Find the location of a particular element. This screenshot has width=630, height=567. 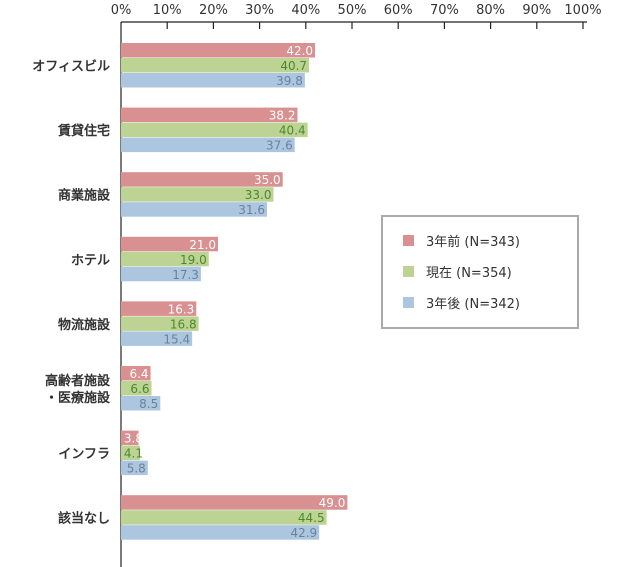

data-label: 21.0 is located at coordinates (202, 245).